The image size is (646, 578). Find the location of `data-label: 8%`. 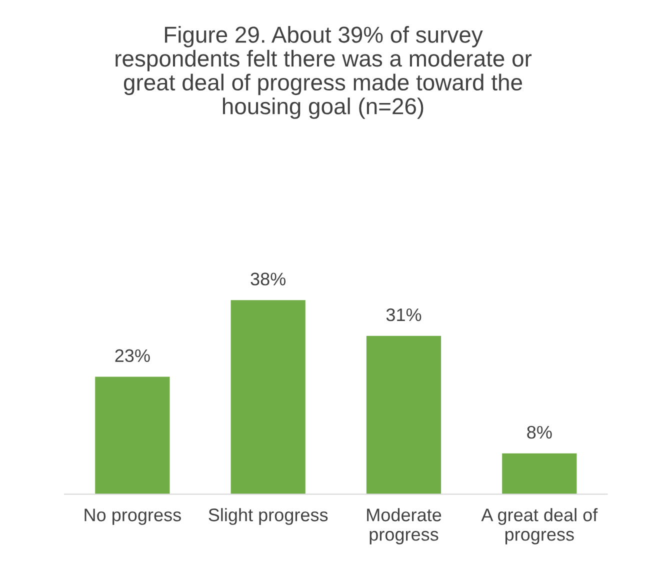

data-label: 8% is located at coordinates (539, 432).